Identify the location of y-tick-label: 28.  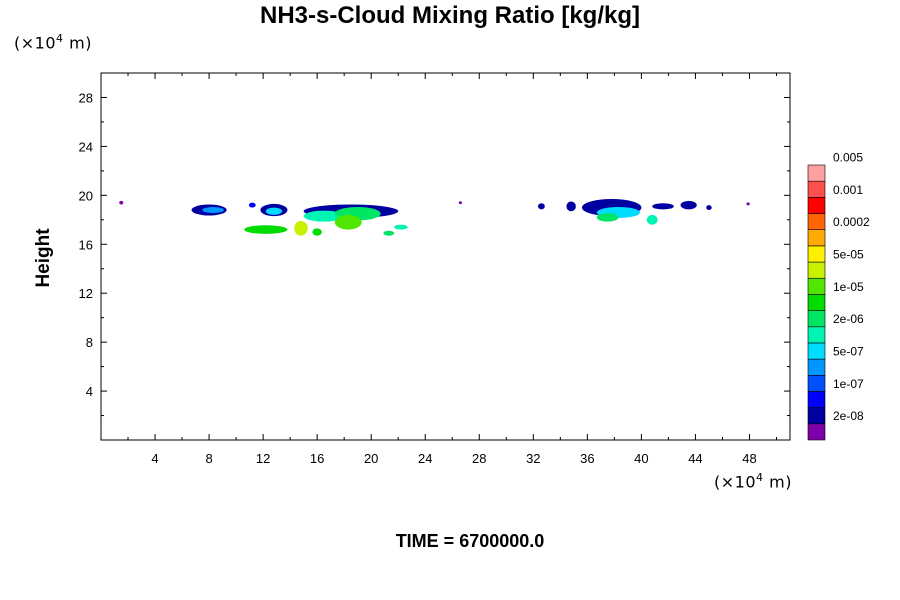
(86, 97).